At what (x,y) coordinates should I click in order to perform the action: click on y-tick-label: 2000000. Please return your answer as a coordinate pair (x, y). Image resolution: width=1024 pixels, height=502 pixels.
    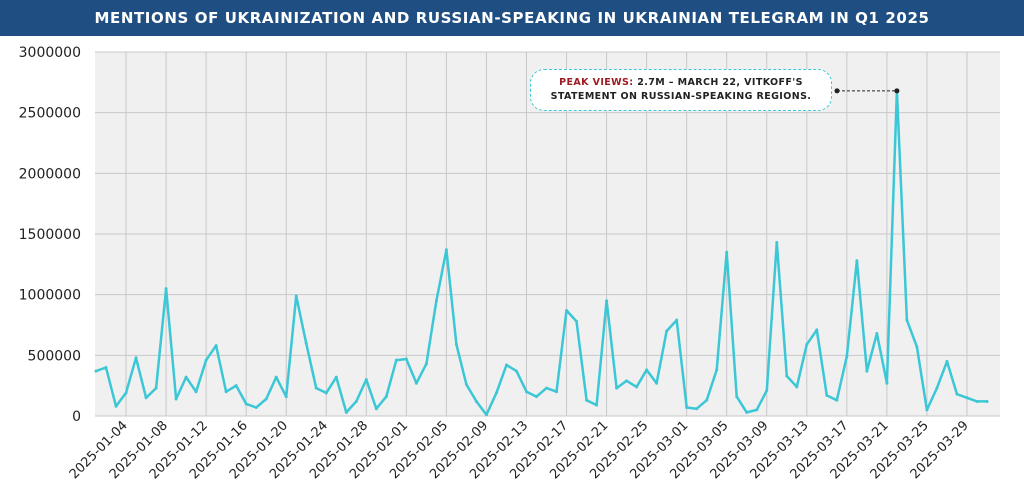
    Looking at the image, I should click on (50, 174).